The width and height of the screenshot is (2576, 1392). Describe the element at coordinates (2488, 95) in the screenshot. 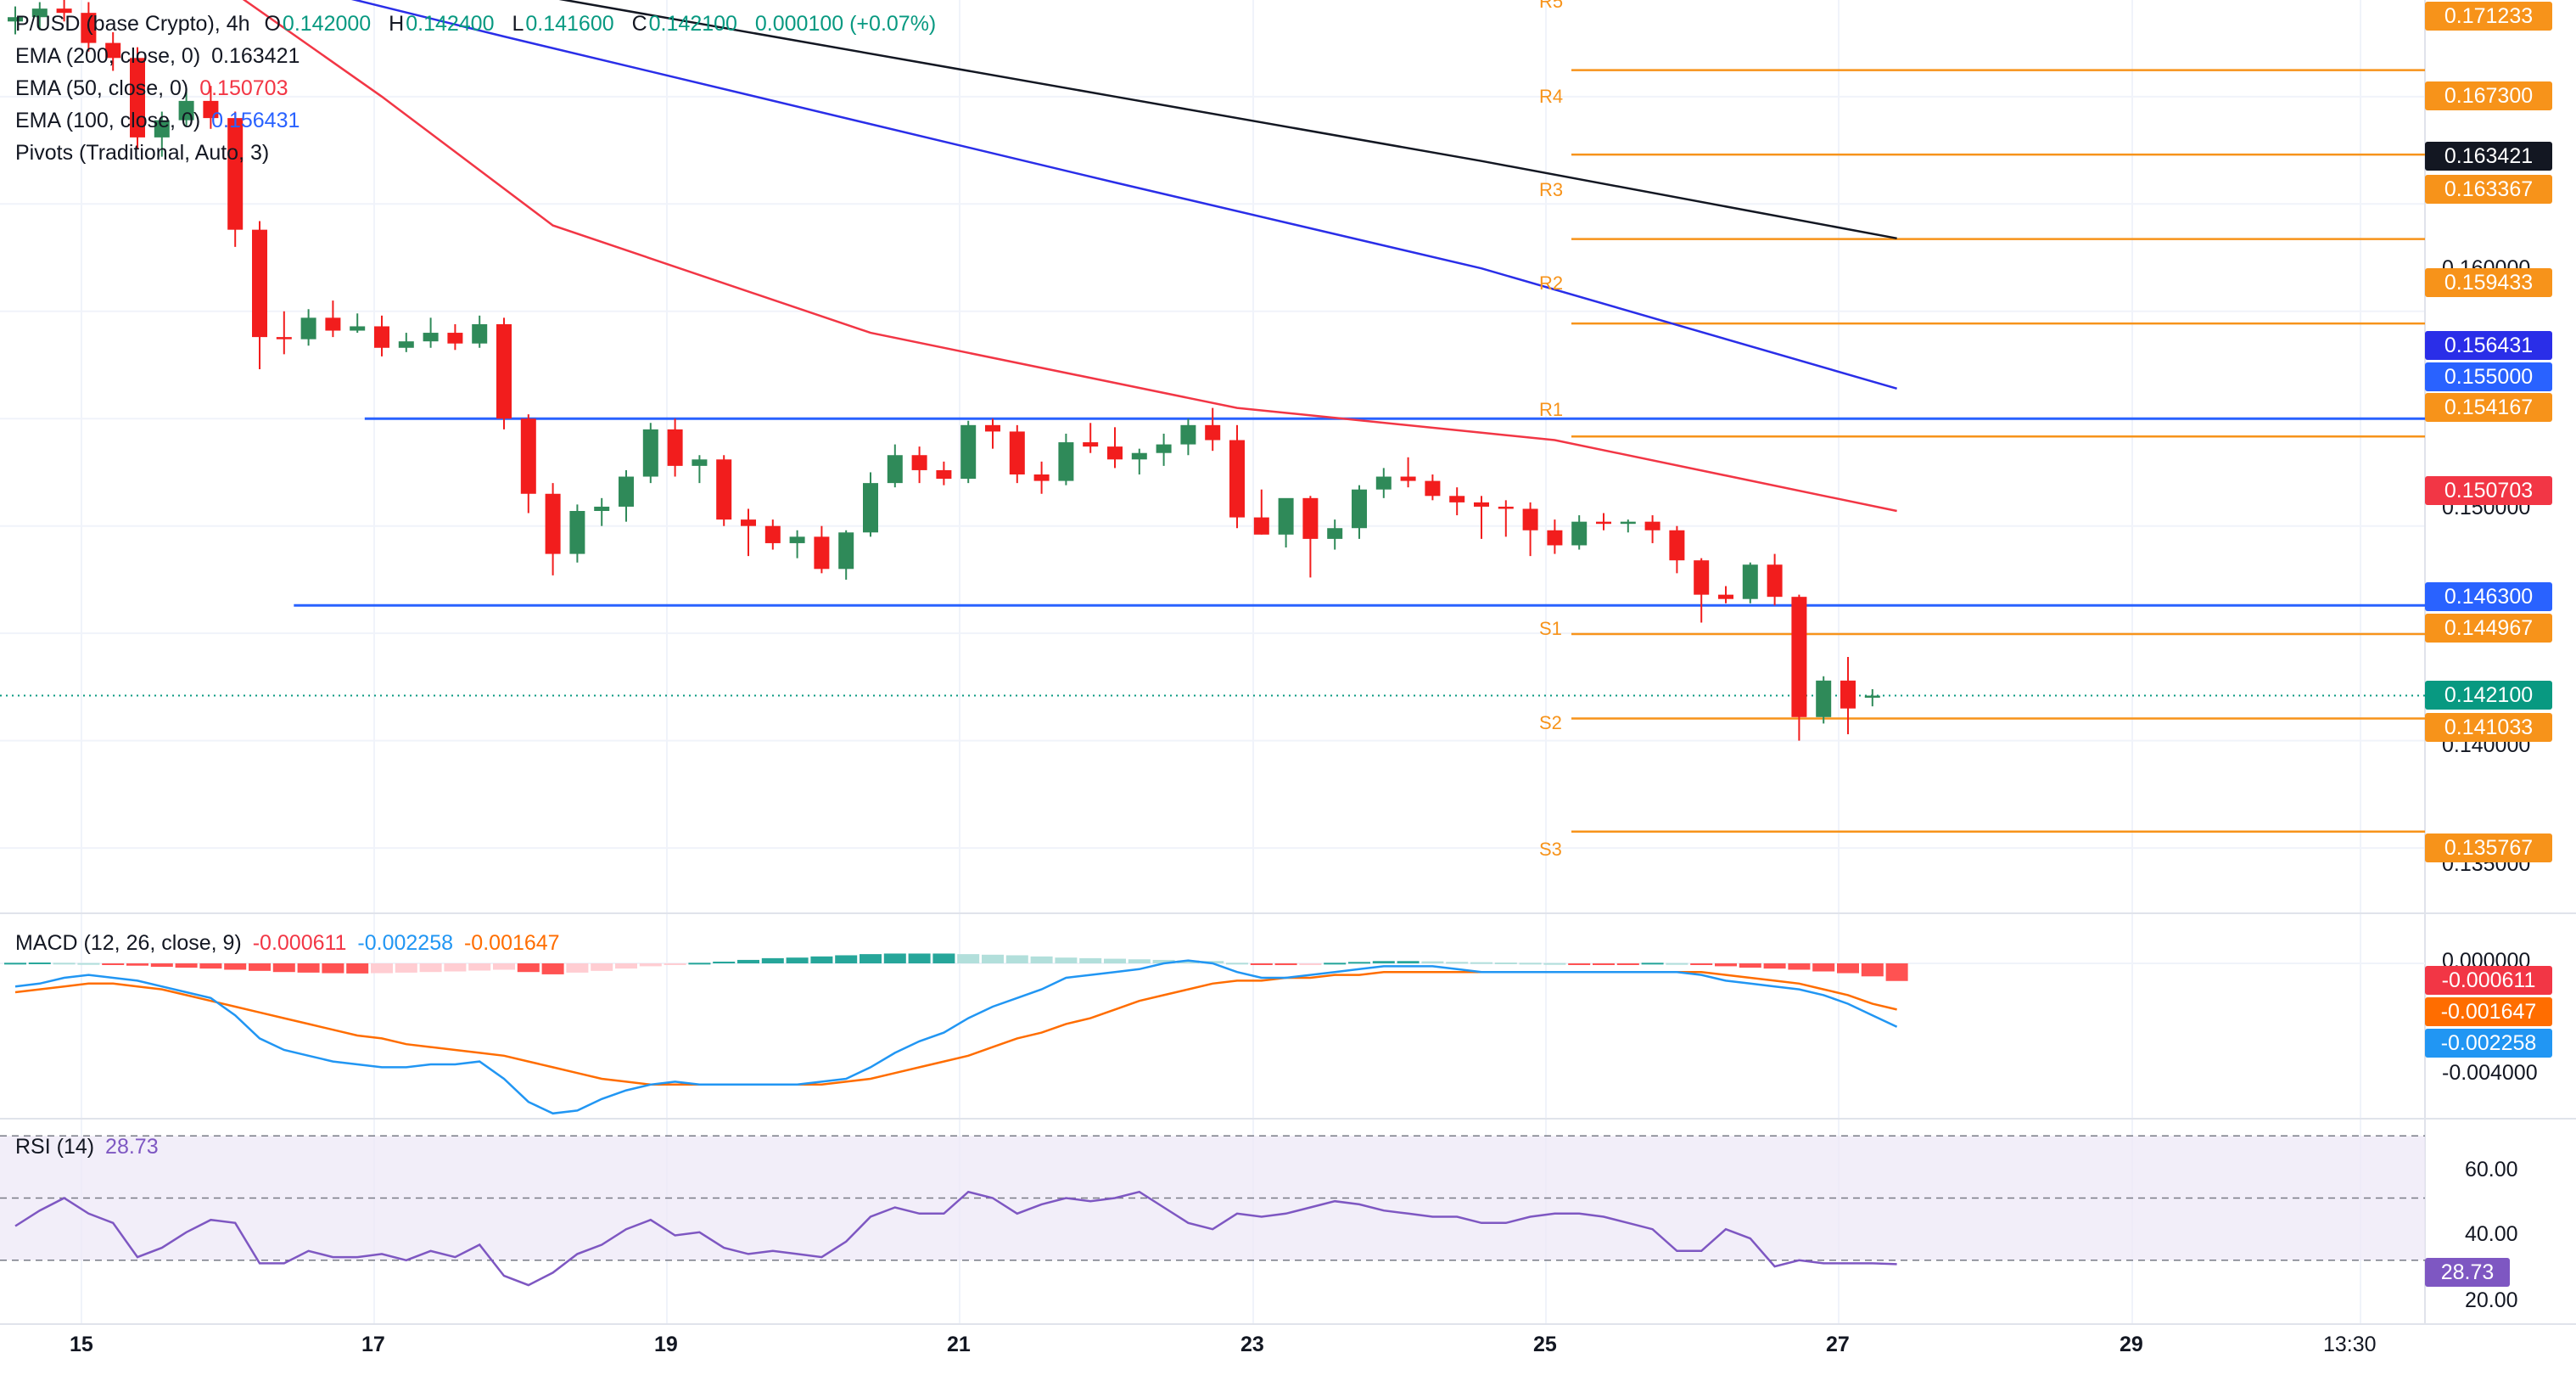

I see `pivot-tag-r4: 0.167300` at that location.